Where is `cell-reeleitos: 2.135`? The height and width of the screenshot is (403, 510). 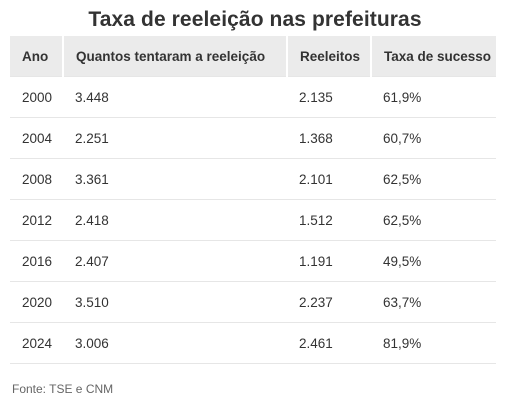 cell-reeleitos: 2.135 is located at coordinates (329, 97).